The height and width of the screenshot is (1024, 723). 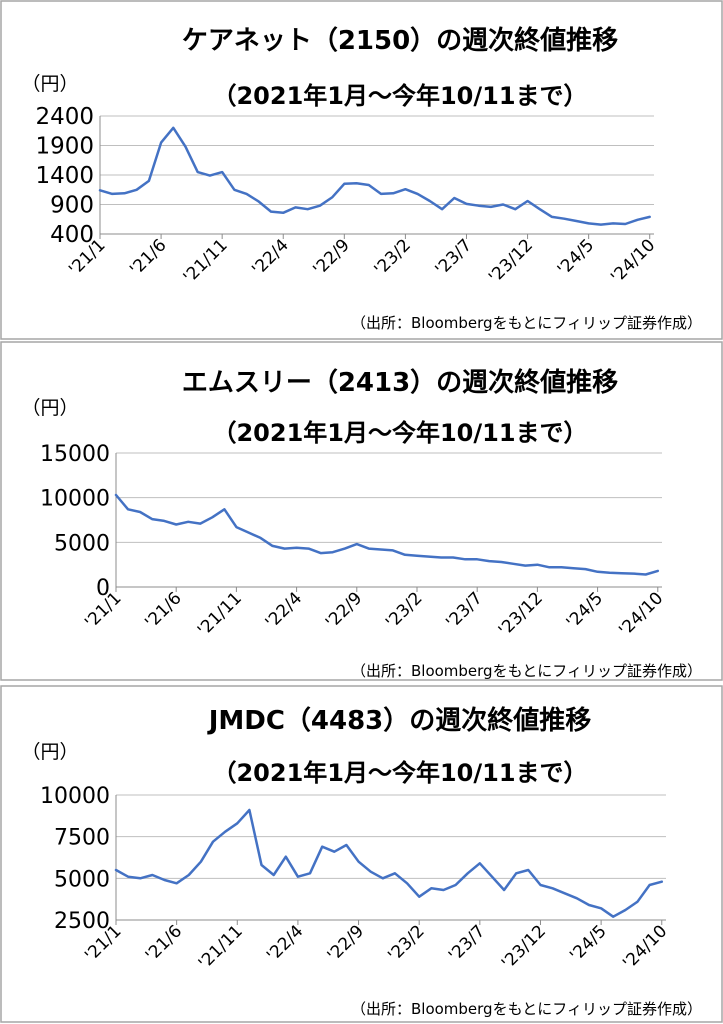 I want to click on chart-title: ケアネット（2150）の週次終値推移, so click(x=400, y=40).